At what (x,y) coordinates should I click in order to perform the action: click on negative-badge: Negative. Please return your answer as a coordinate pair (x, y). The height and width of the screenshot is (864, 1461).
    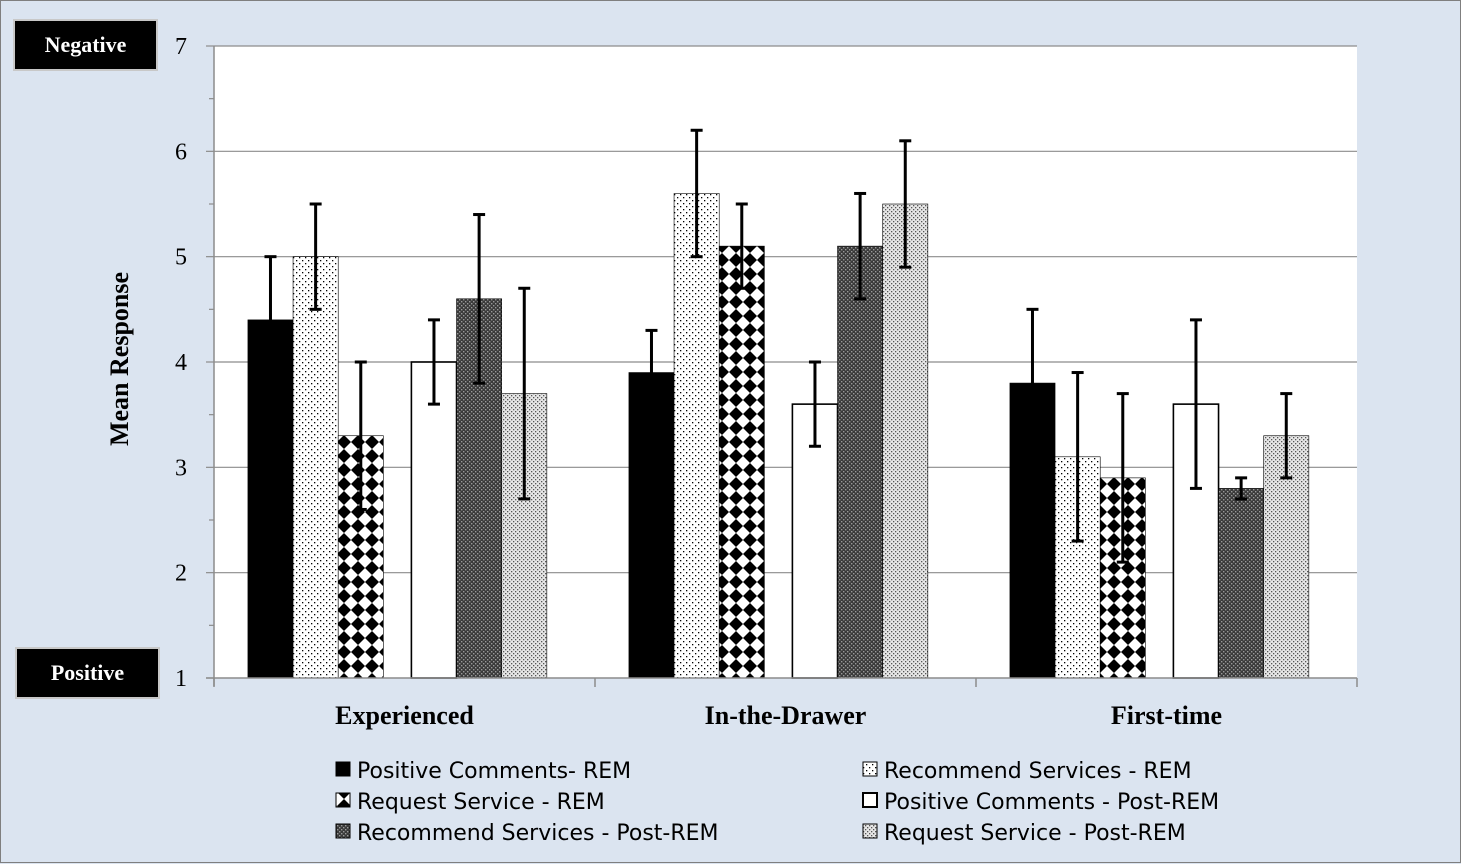
    Looking at the image, I should click on (85, 45).